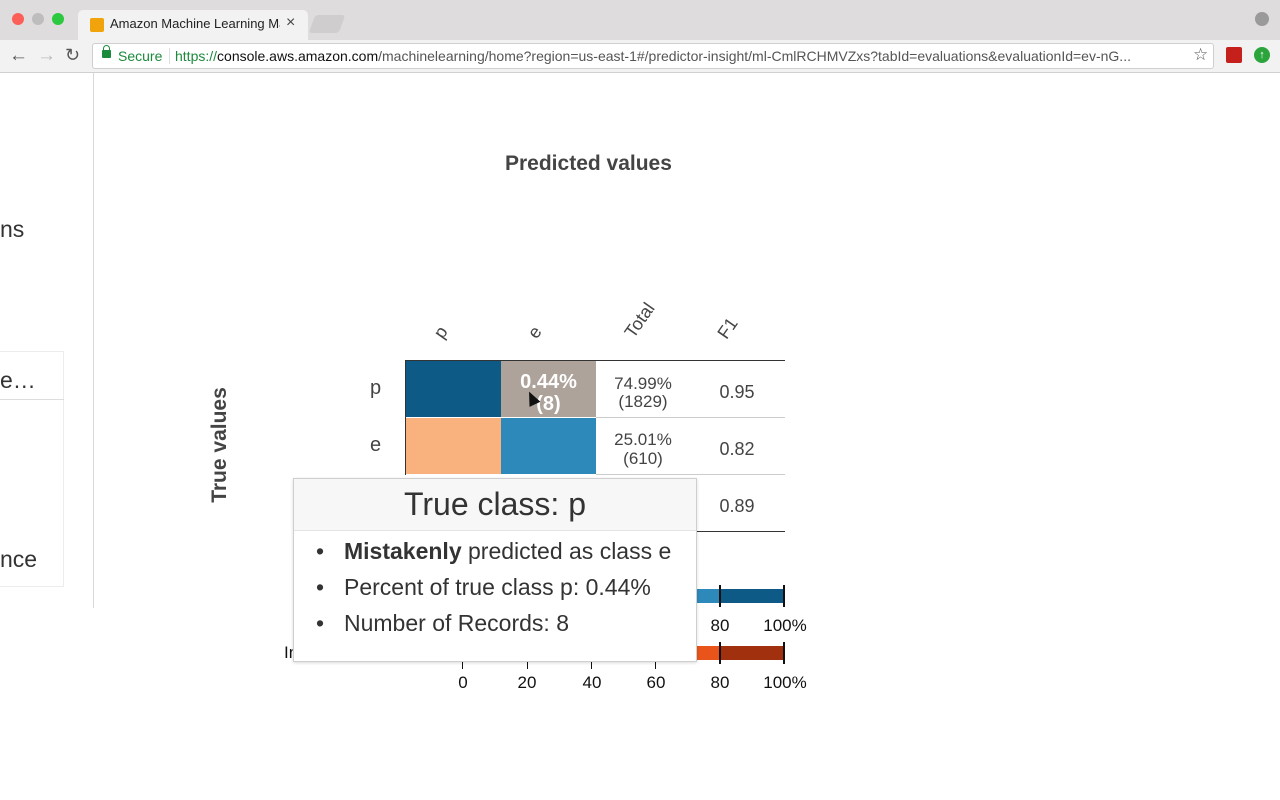 The width and height of the screenshot is (1280, 800). What do you see at coordinates (106, 51) in the screenshot?
I see `lock-icon` at bounding box center [106, 51].